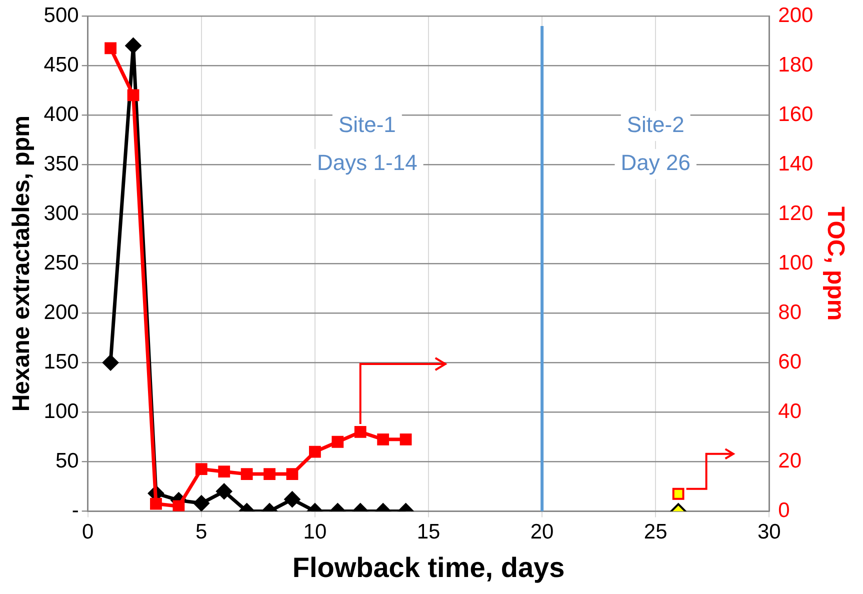 The height and width of the screenshot is (594, 863). What do you see at coordinates (796, 114) in the screenshot?
I see `y2-tick-label: 160` at bounding box center [796, 114].